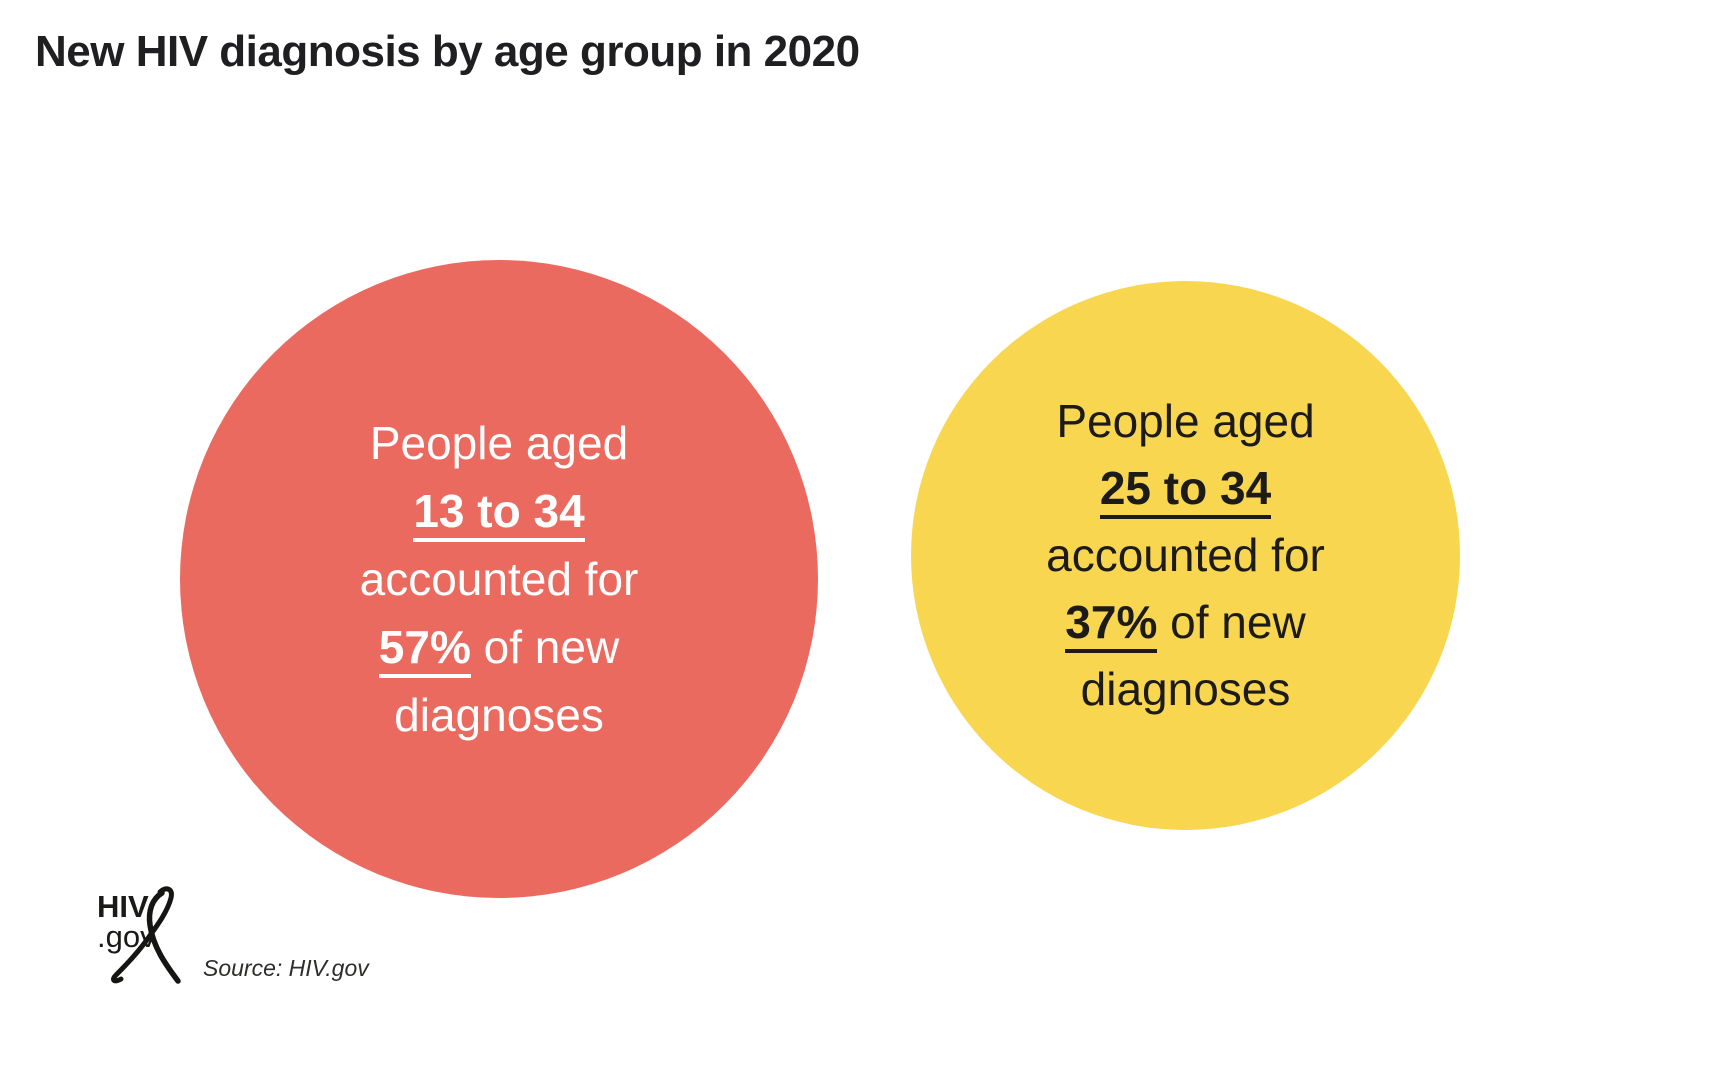 The height and width of the screenshot is (1068, 1734). I want to click on age-range-value: 13 to 34, so click(499, 513).